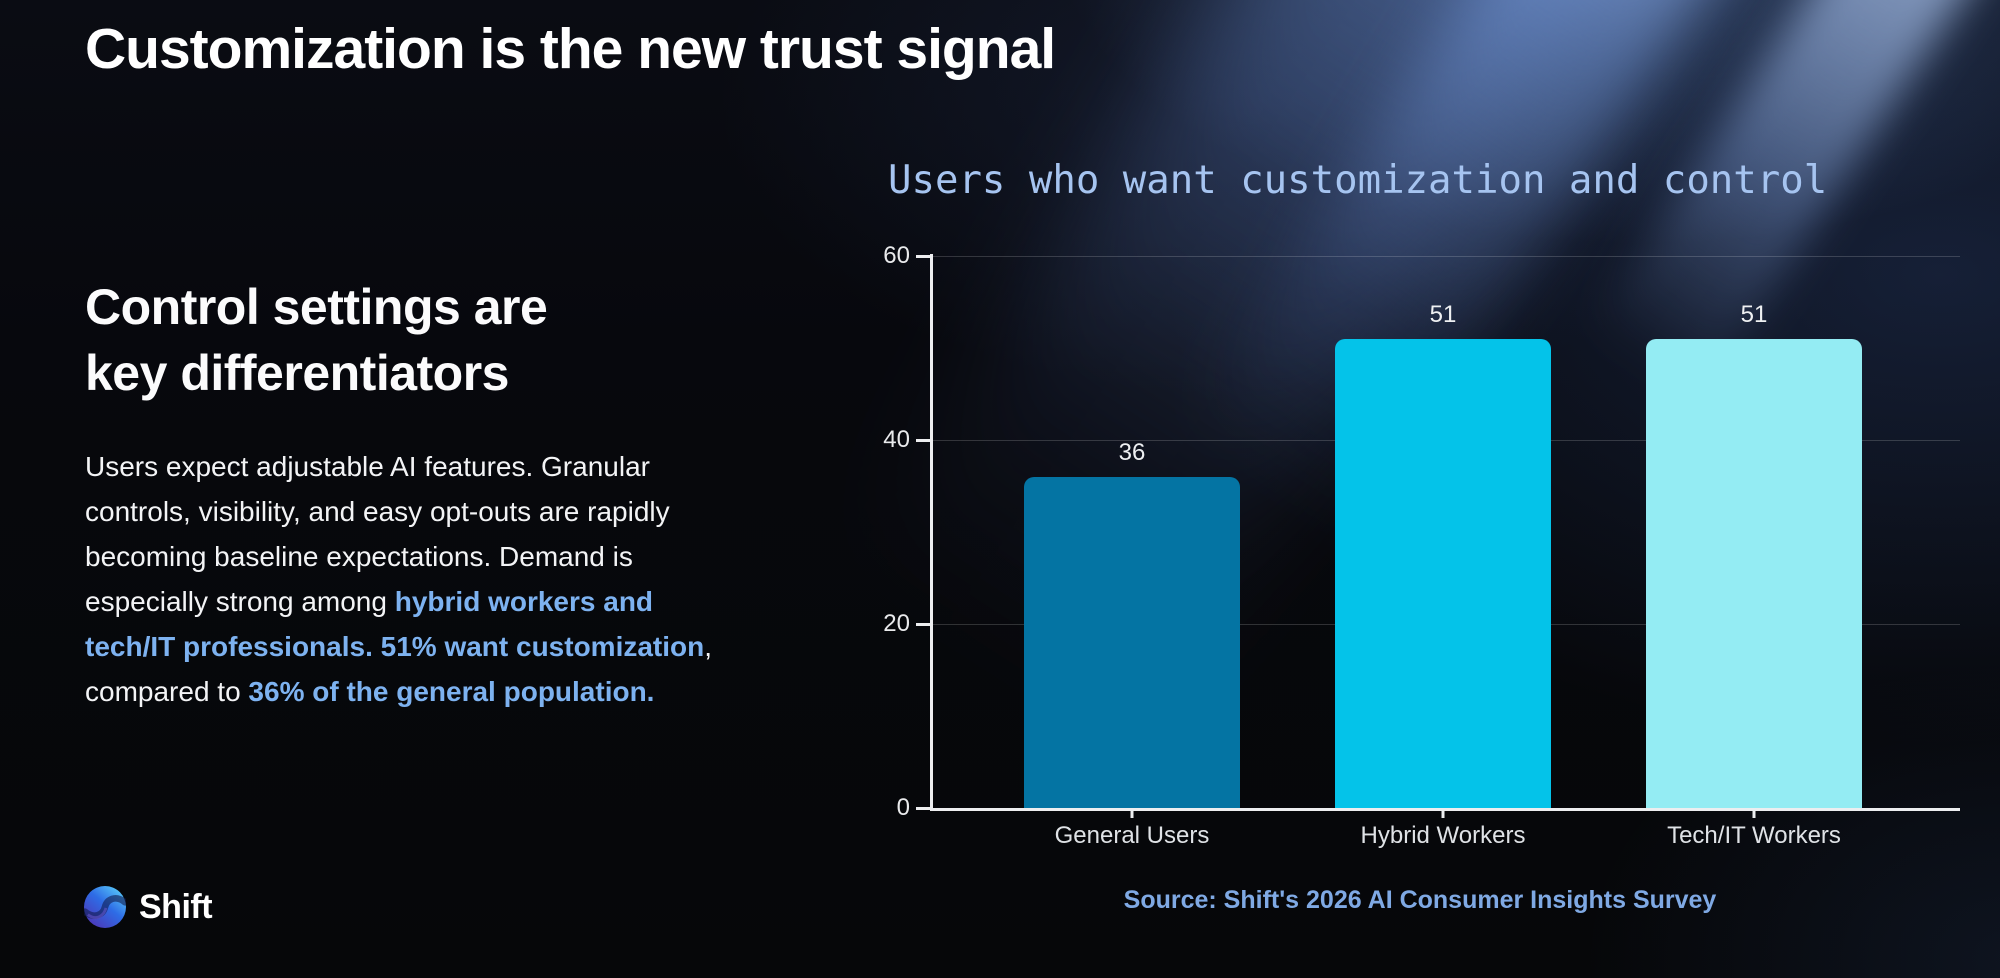 The image size is (2000, 978). I want to click on section-heading: Control settings are key differentiators, so click(316, 340).